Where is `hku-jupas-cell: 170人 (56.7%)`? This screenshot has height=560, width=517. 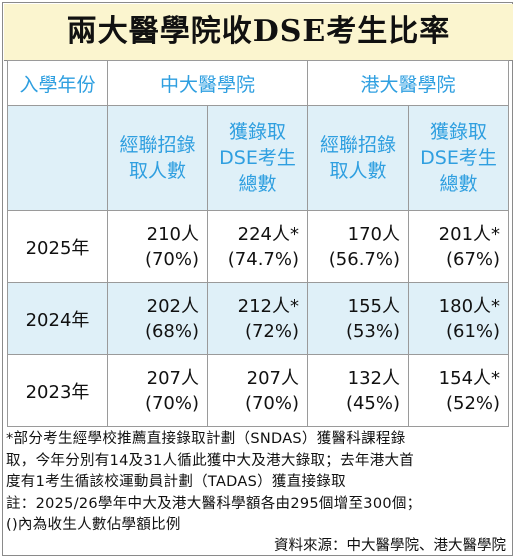
hku-jupas-cell: 170人 (56.7%) is located at coordinates (358, 246).